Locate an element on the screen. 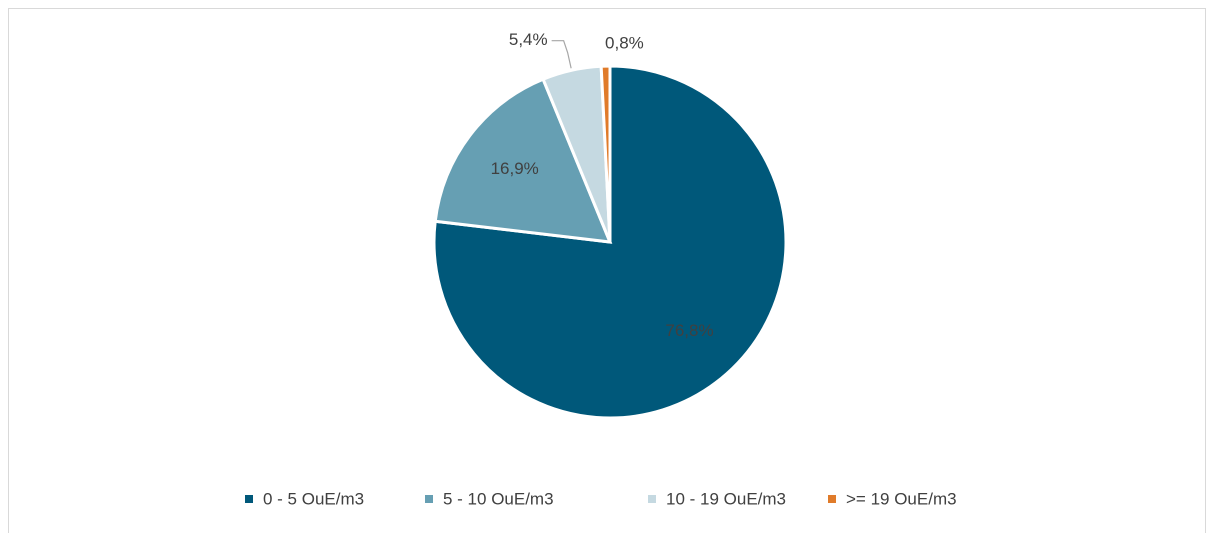 This screenshot has width=1214, height=533. legend-label: >= 19 OuE/m3 is located at coordinates (901, 498).